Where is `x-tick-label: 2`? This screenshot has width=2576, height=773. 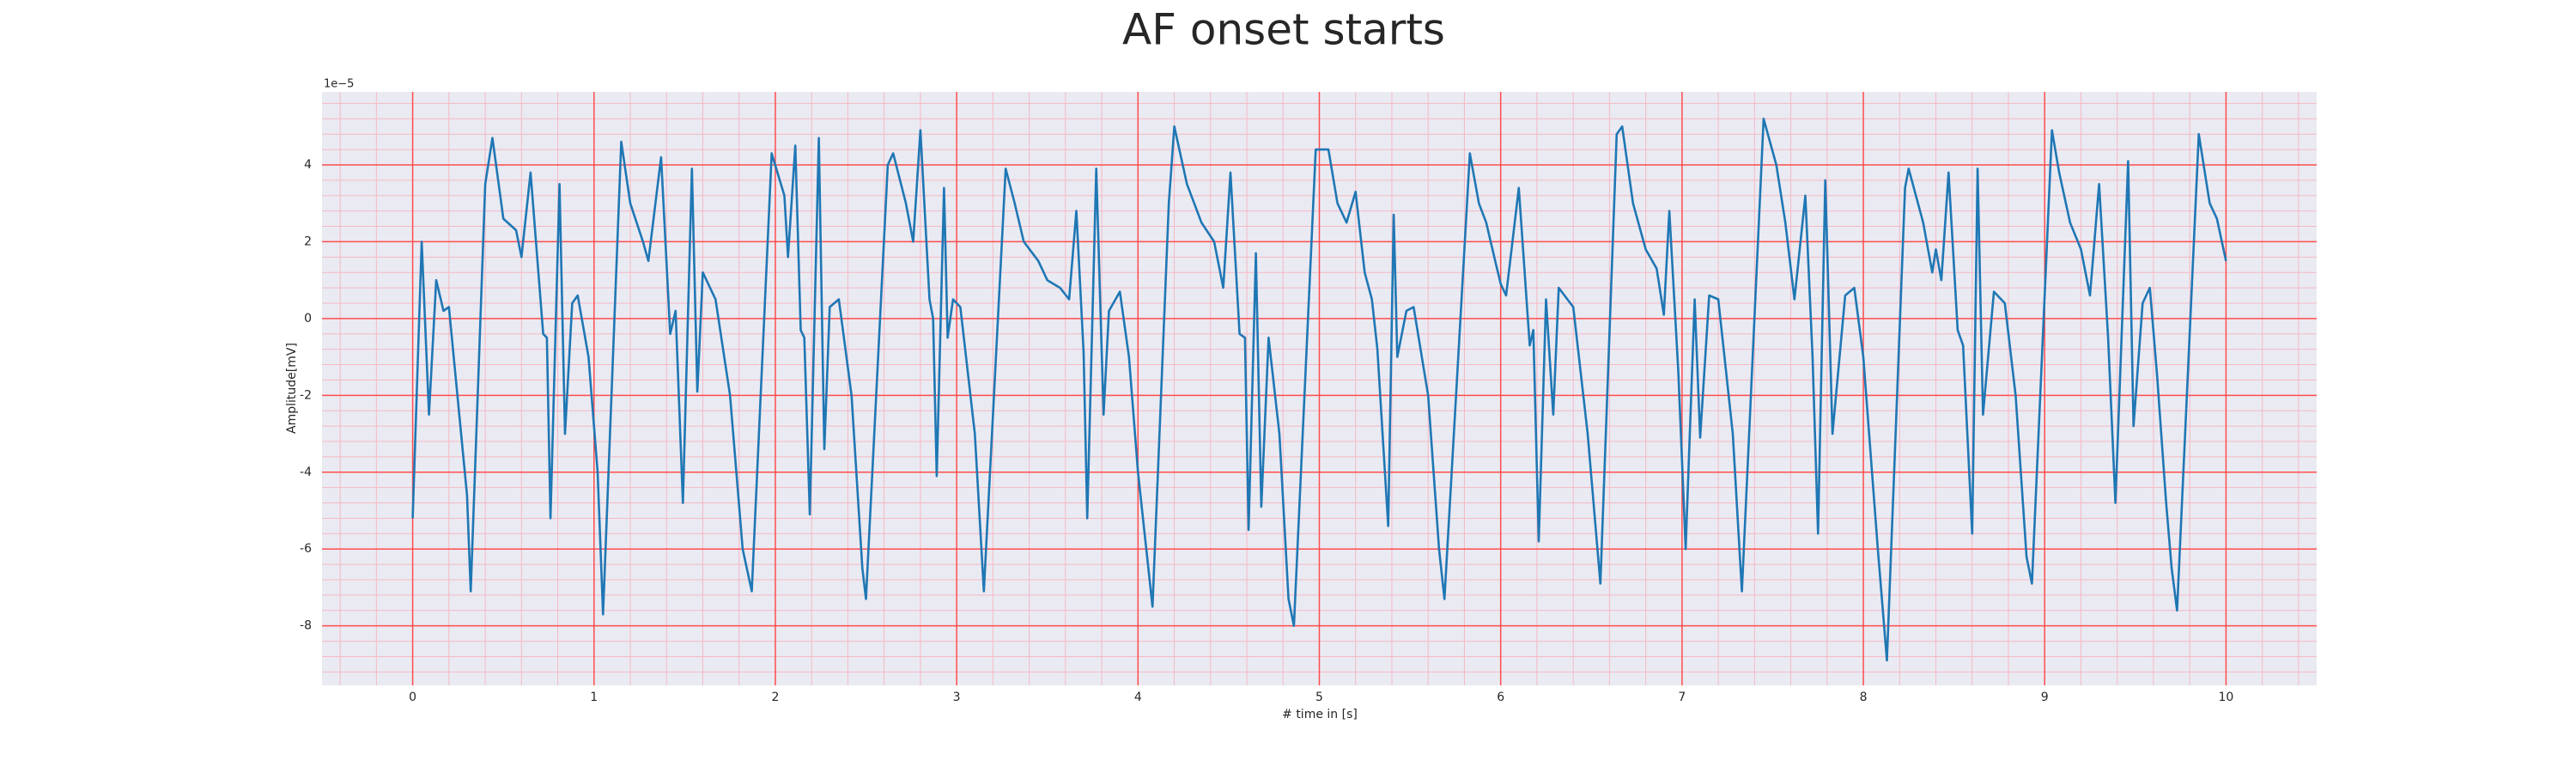
x-tick-label: 2 is located at coordinates (775, 697).